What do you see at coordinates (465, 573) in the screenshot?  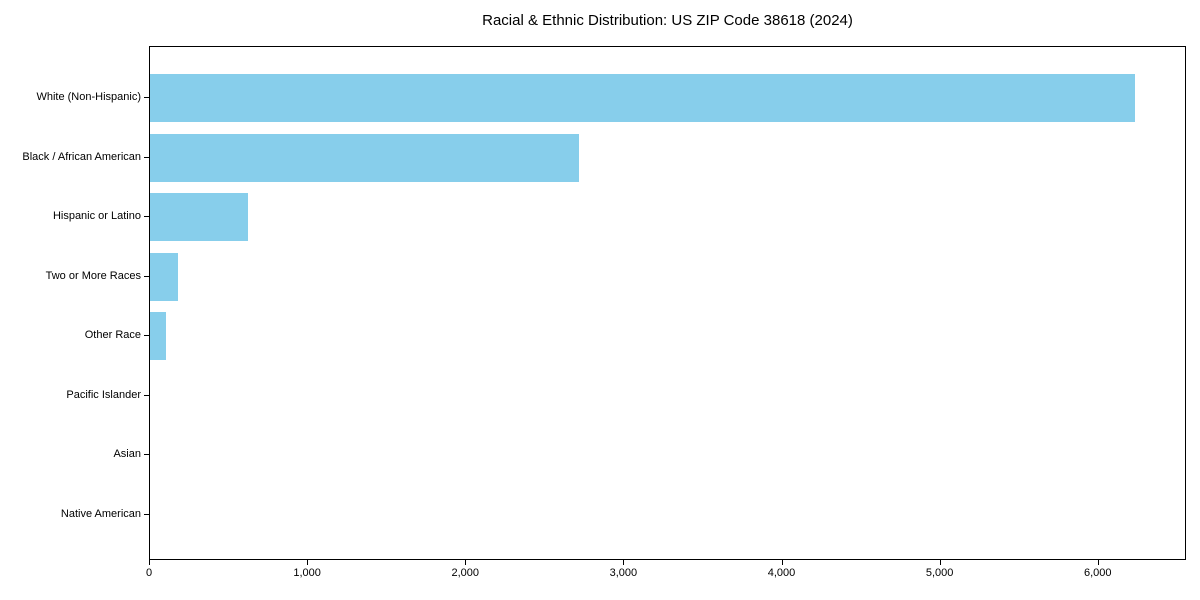 I see `x-tick-label: 2,000` at bounding box center [465, 573].